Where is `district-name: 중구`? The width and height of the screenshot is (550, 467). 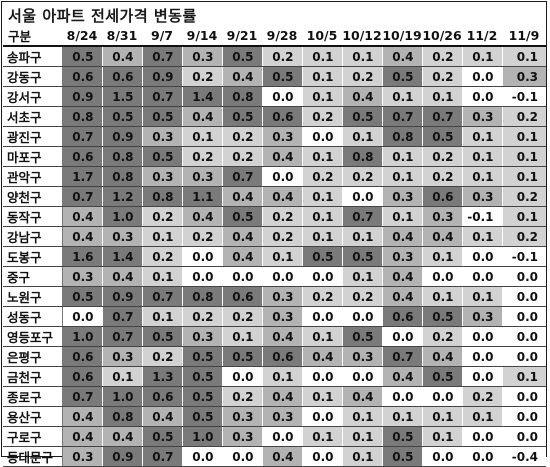
district-name: 중구 is located at coordinates (33, 276).